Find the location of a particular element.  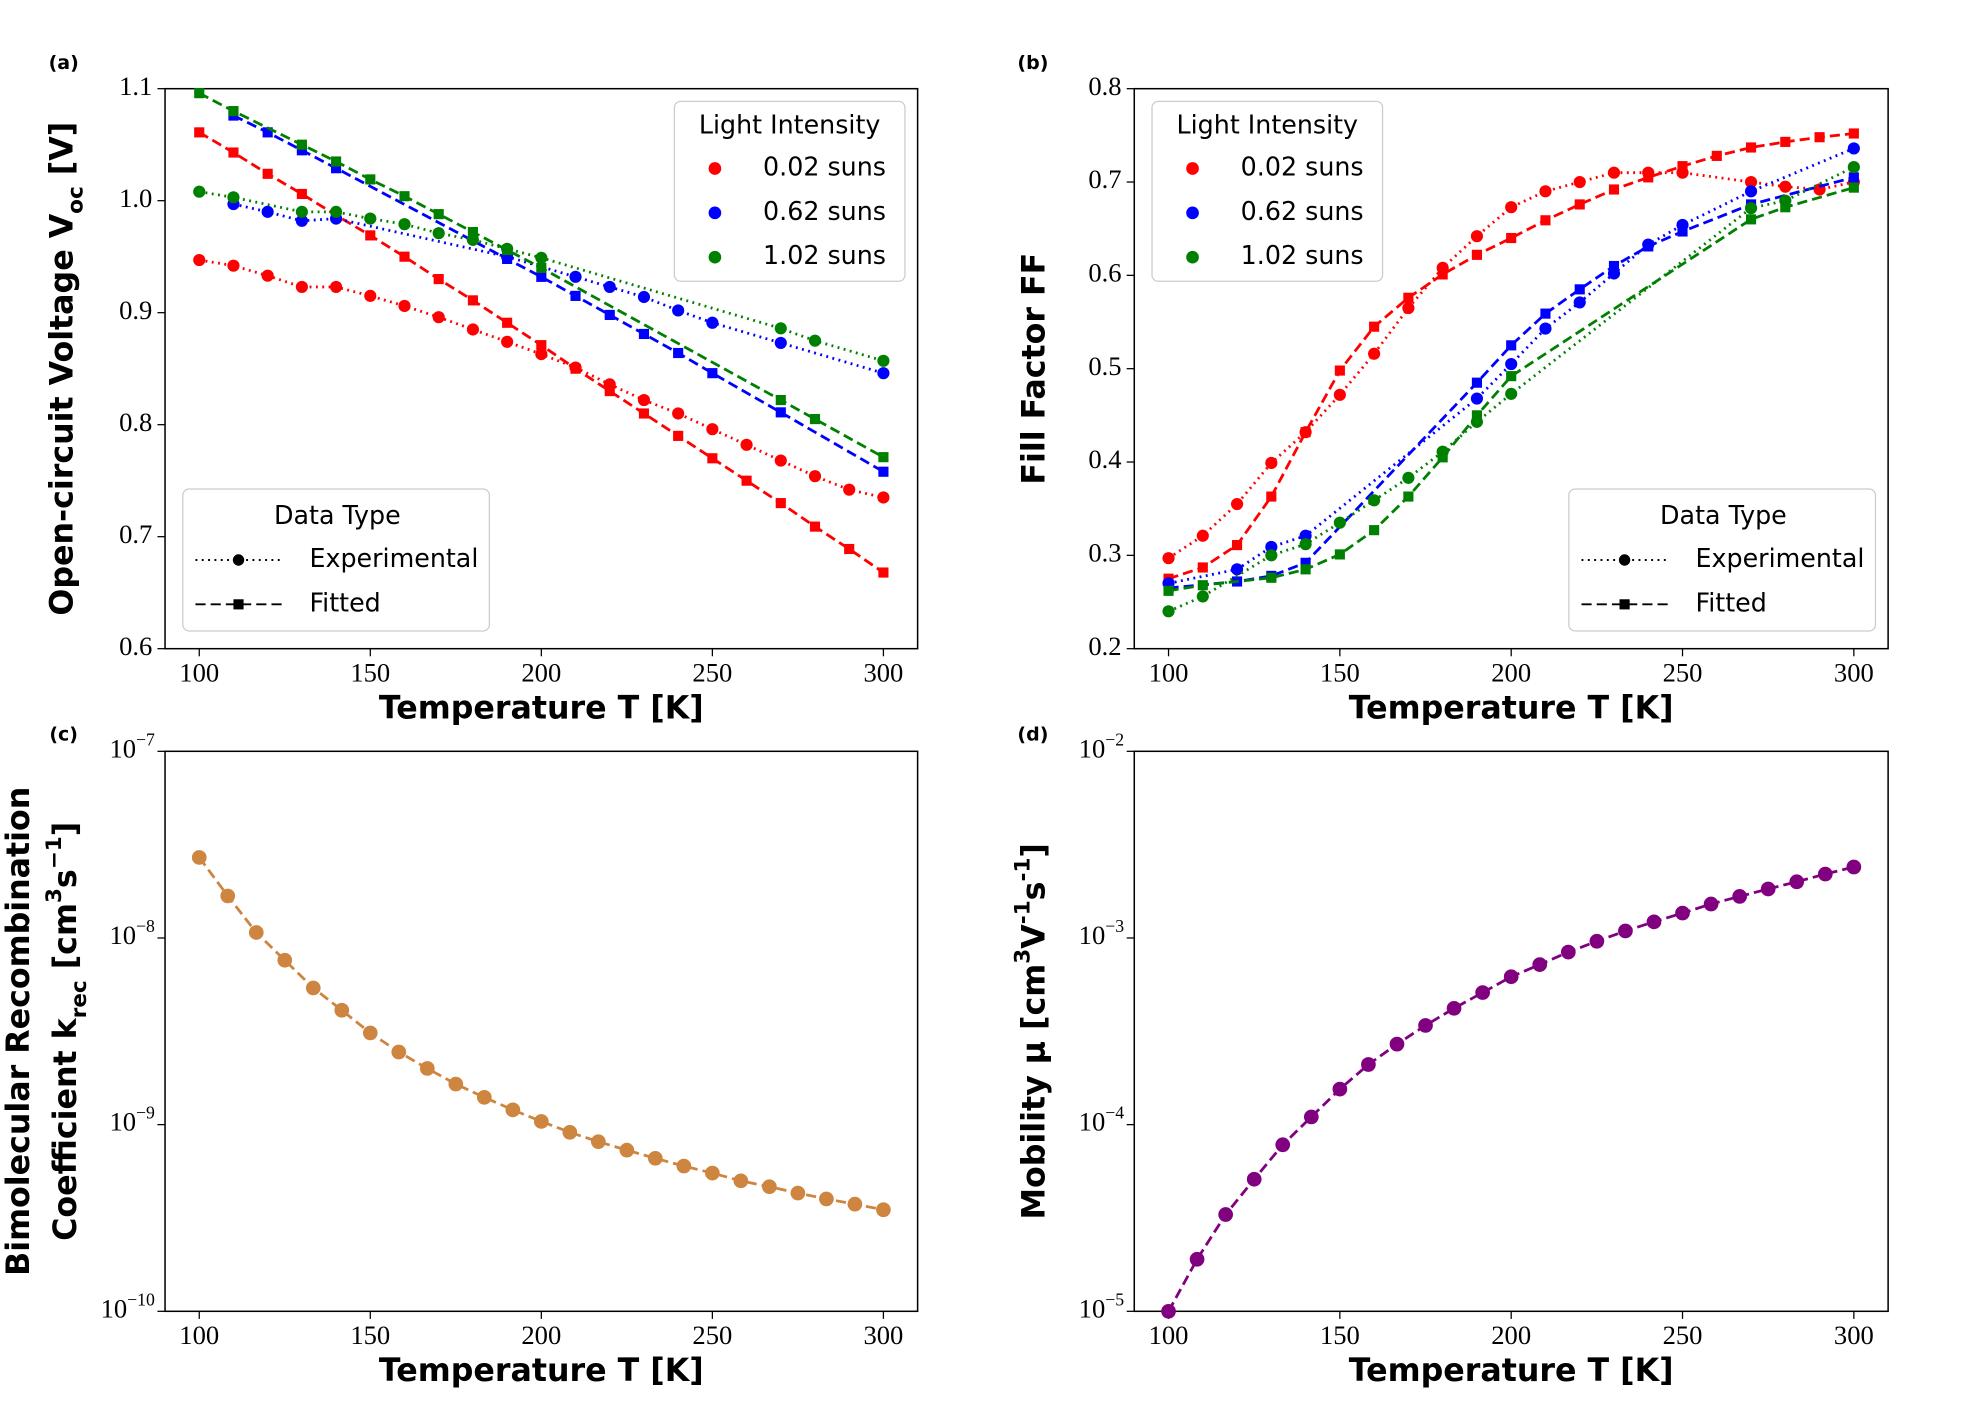

y-tick-label: 0.2 is located at coordinates (1104, 646).